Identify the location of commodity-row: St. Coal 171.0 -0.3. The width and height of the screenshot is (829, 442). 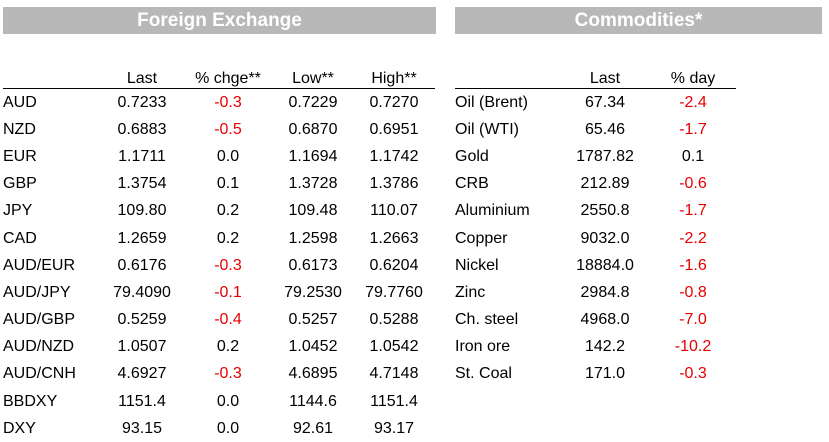
(595, 374).